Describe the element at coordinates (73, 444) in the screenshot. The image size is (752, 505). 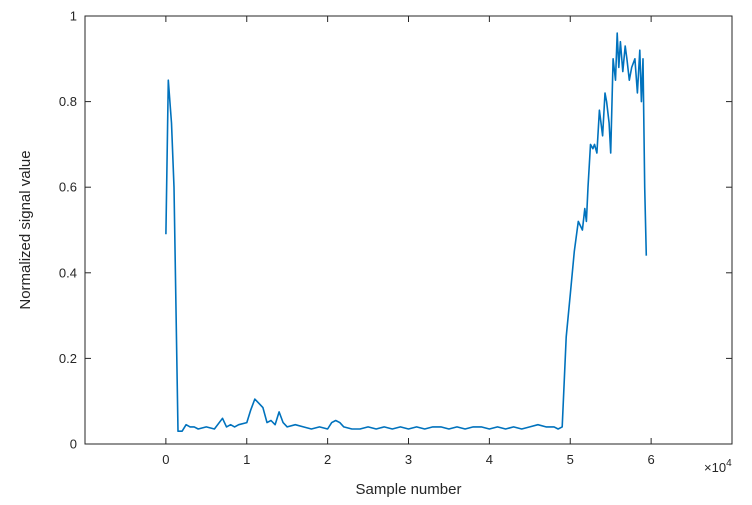
I see `y-tick-label: 0` at that location.